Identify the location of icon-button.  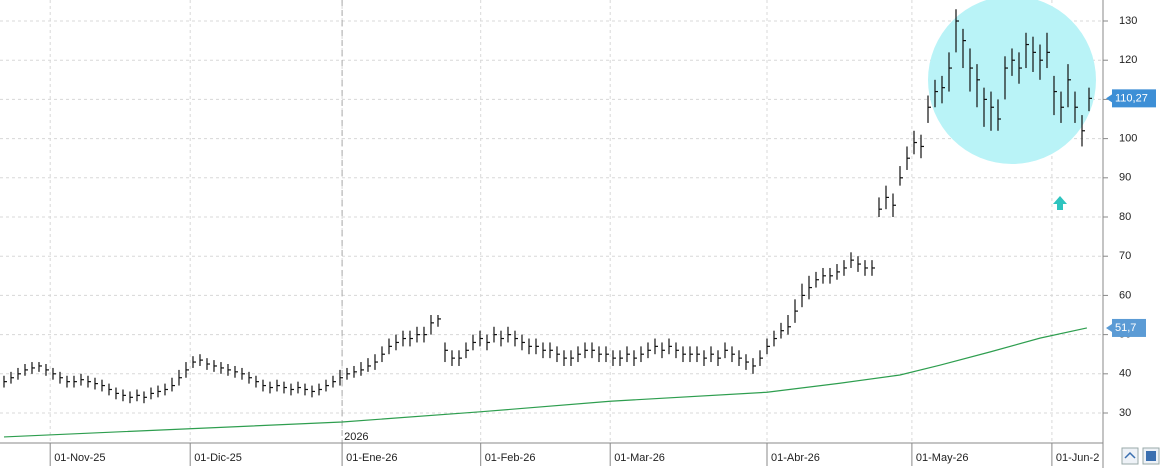
(1130, 456).